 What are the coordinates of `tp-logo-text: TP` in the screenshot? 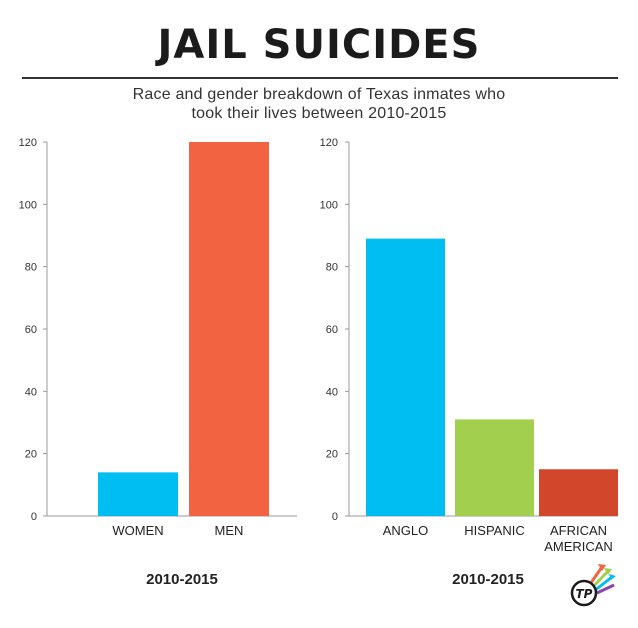 It's located at (584, 594).